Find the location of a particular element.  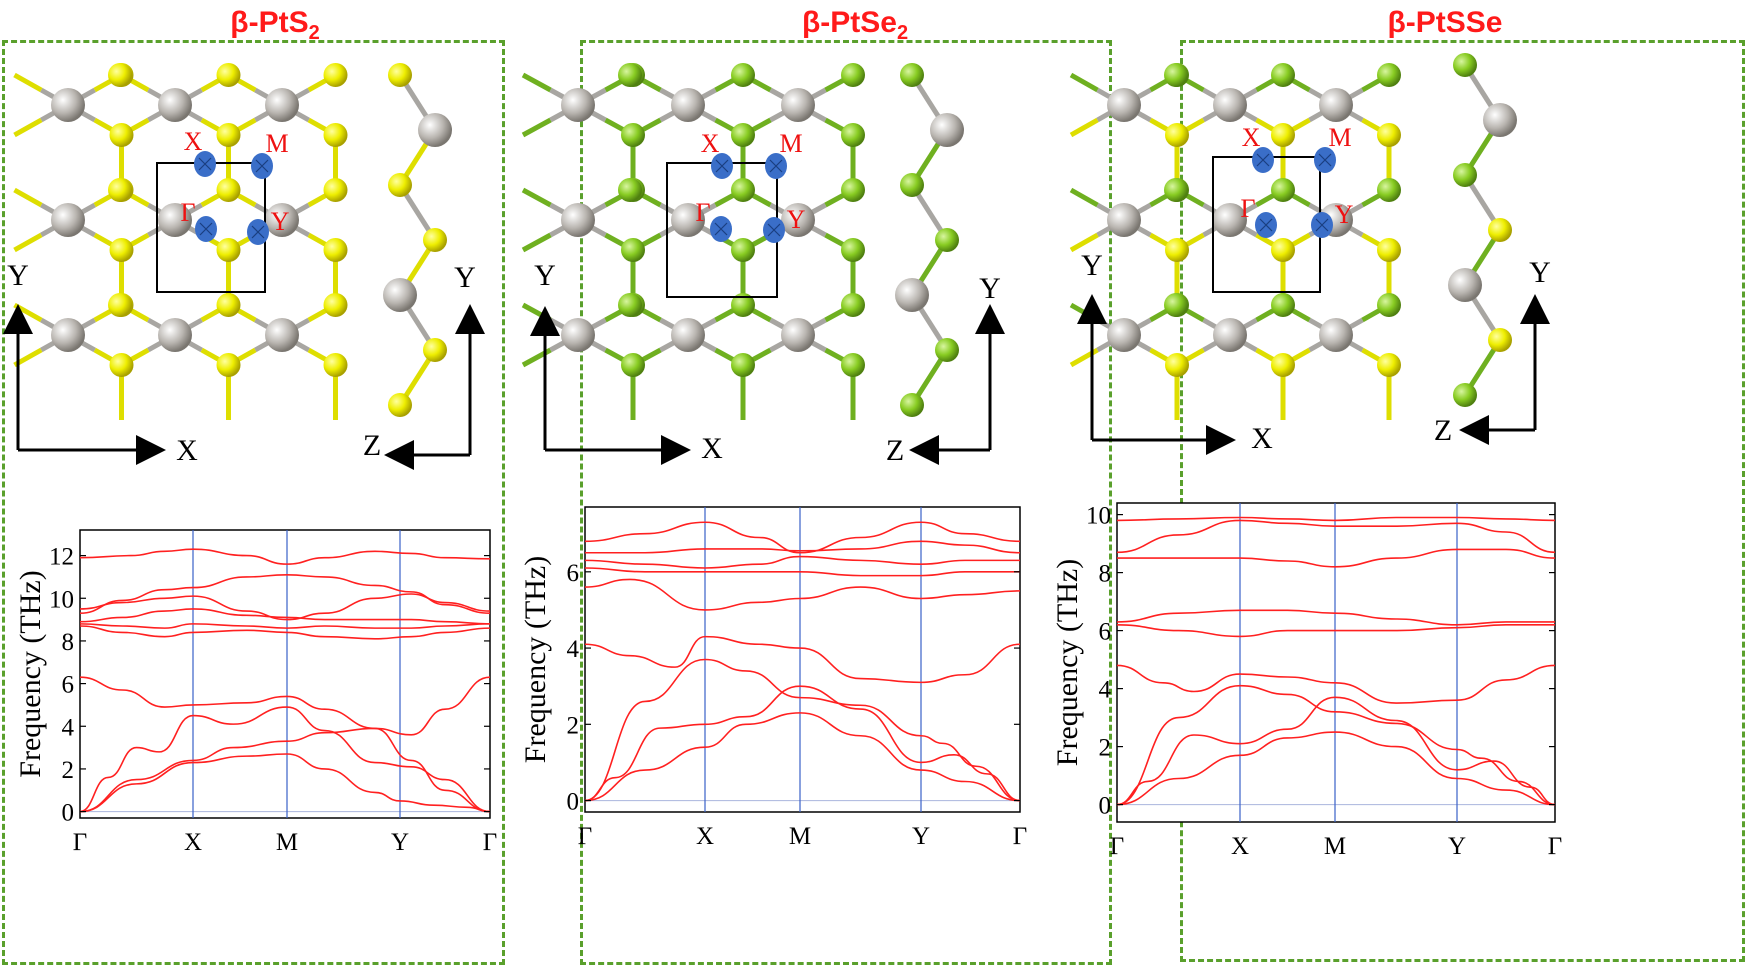

panel-title-ptS2: β-PtS2 is located at coordinates (275, 25).